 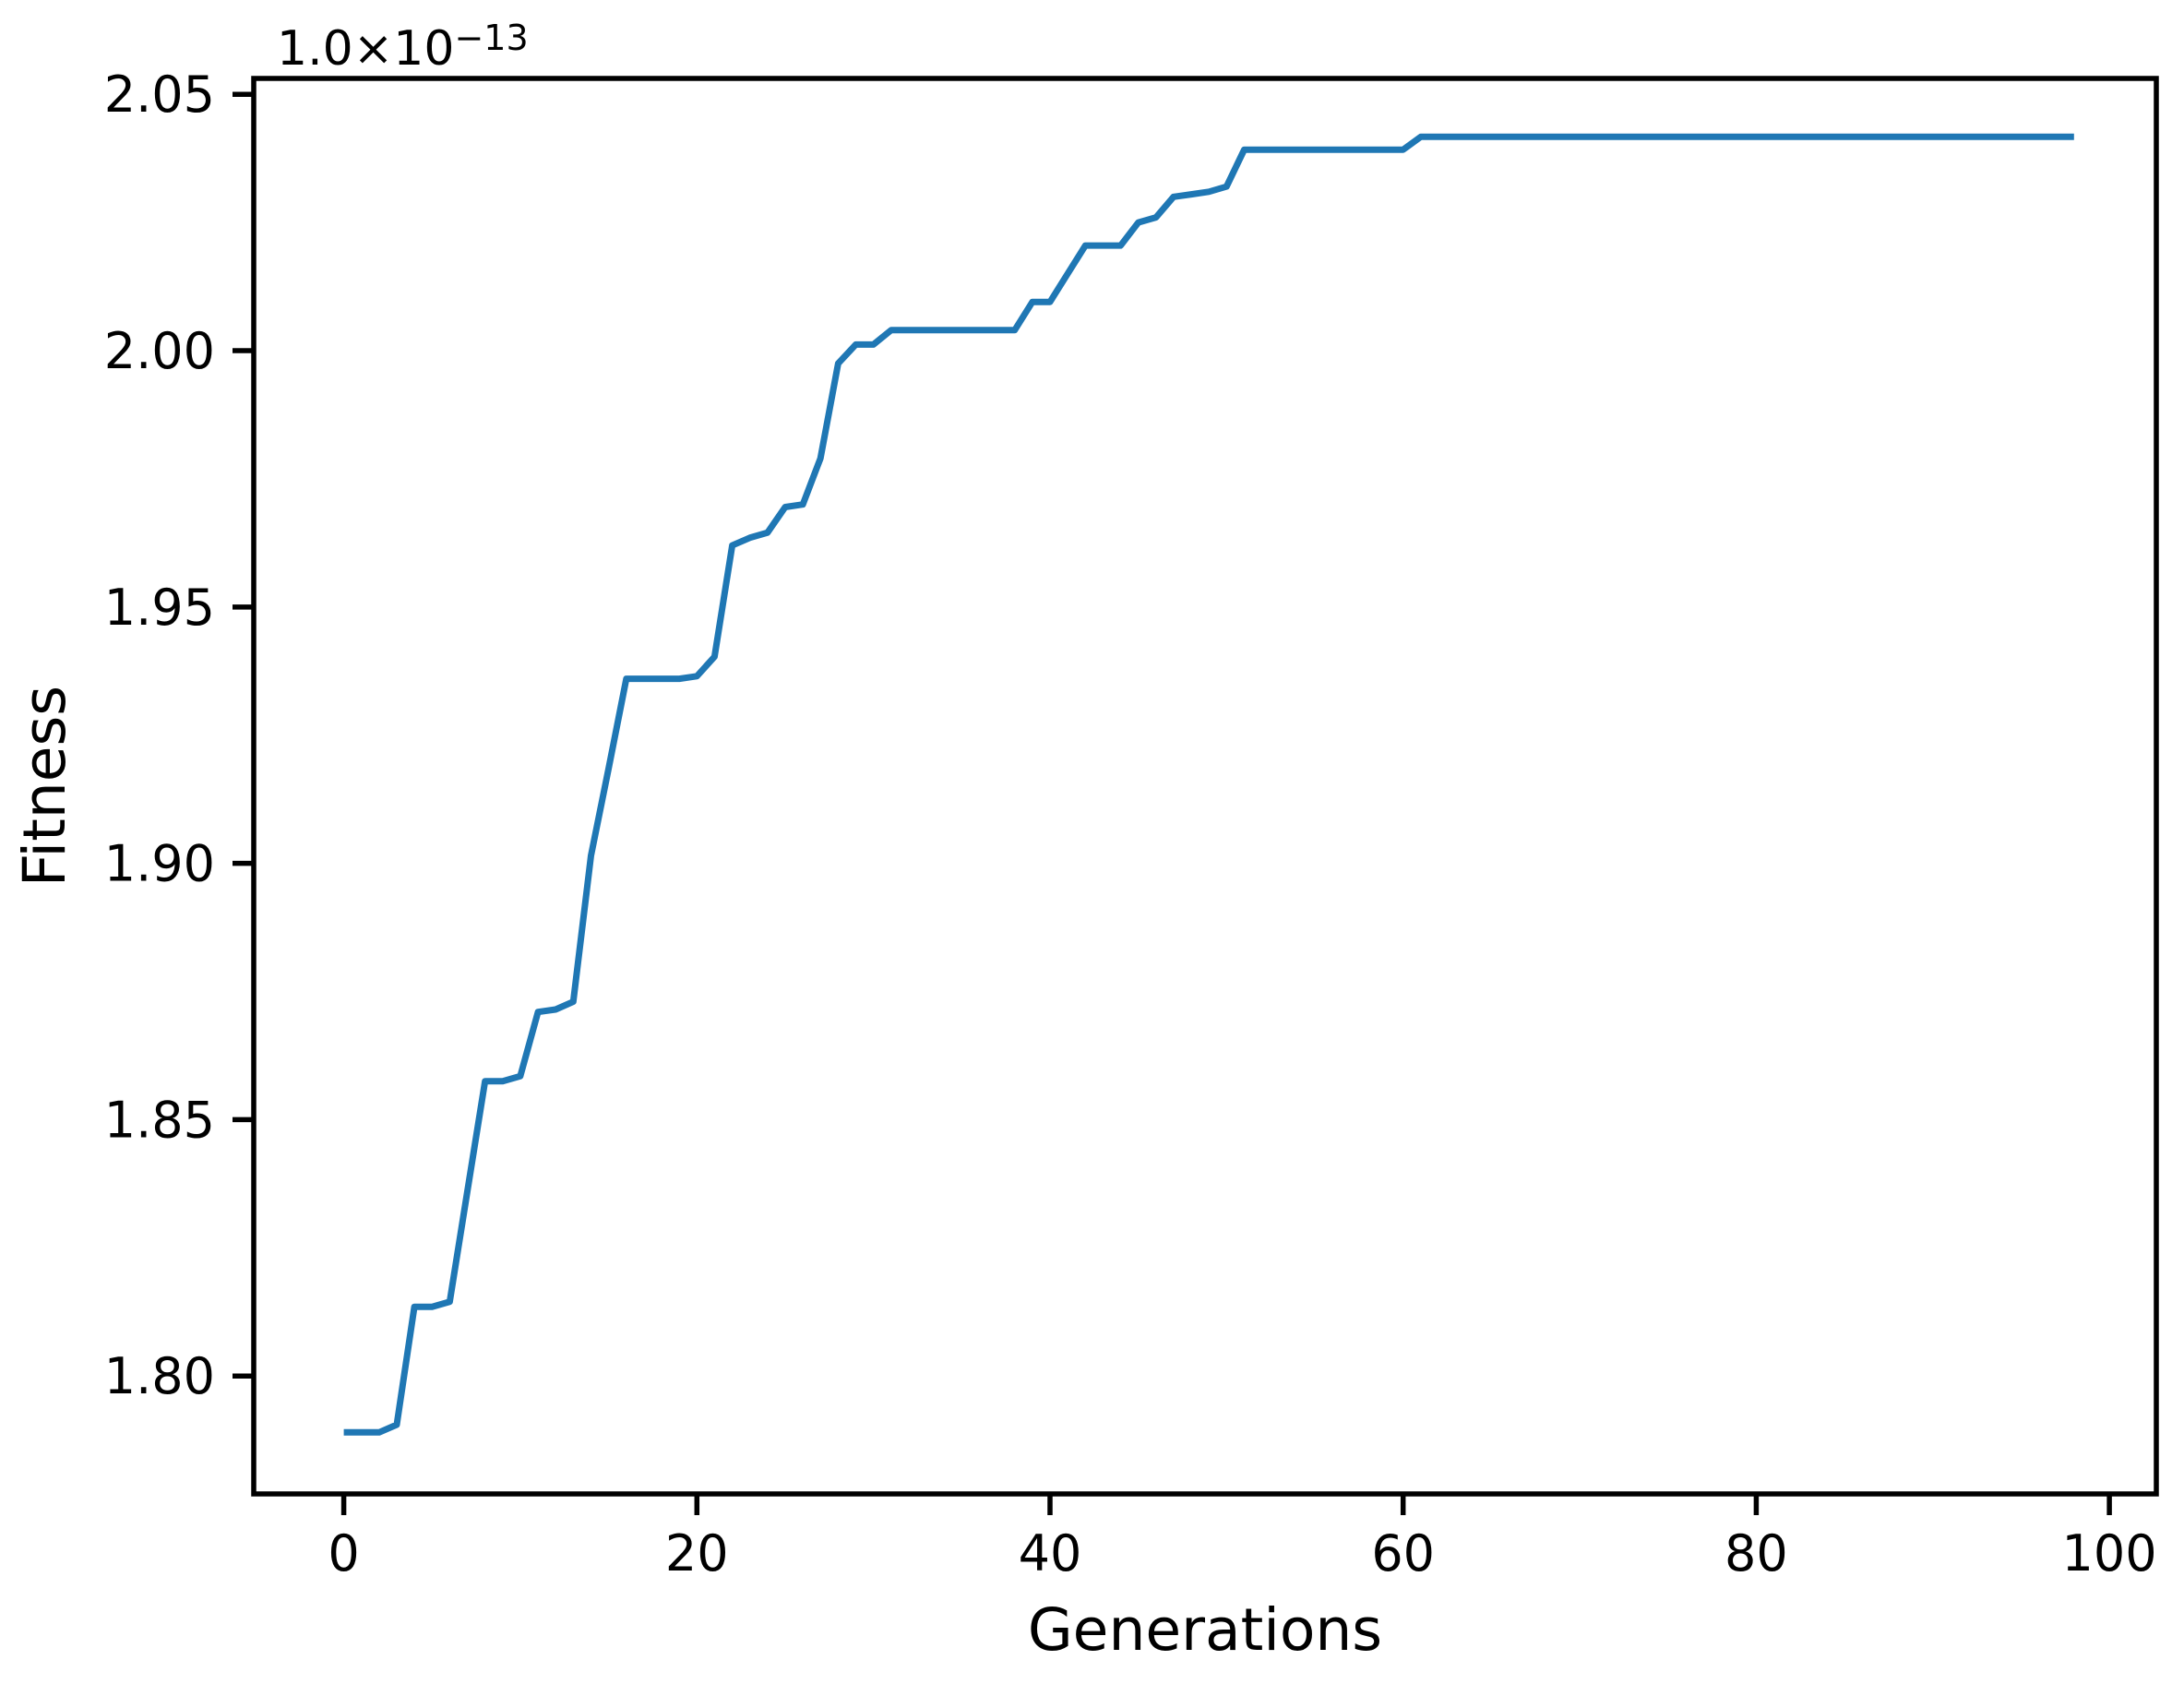 What do you see at coordinates (159, 351) in the screenshot?
I see `y-tick-label: 2.00` at bounding box center [159, 351].